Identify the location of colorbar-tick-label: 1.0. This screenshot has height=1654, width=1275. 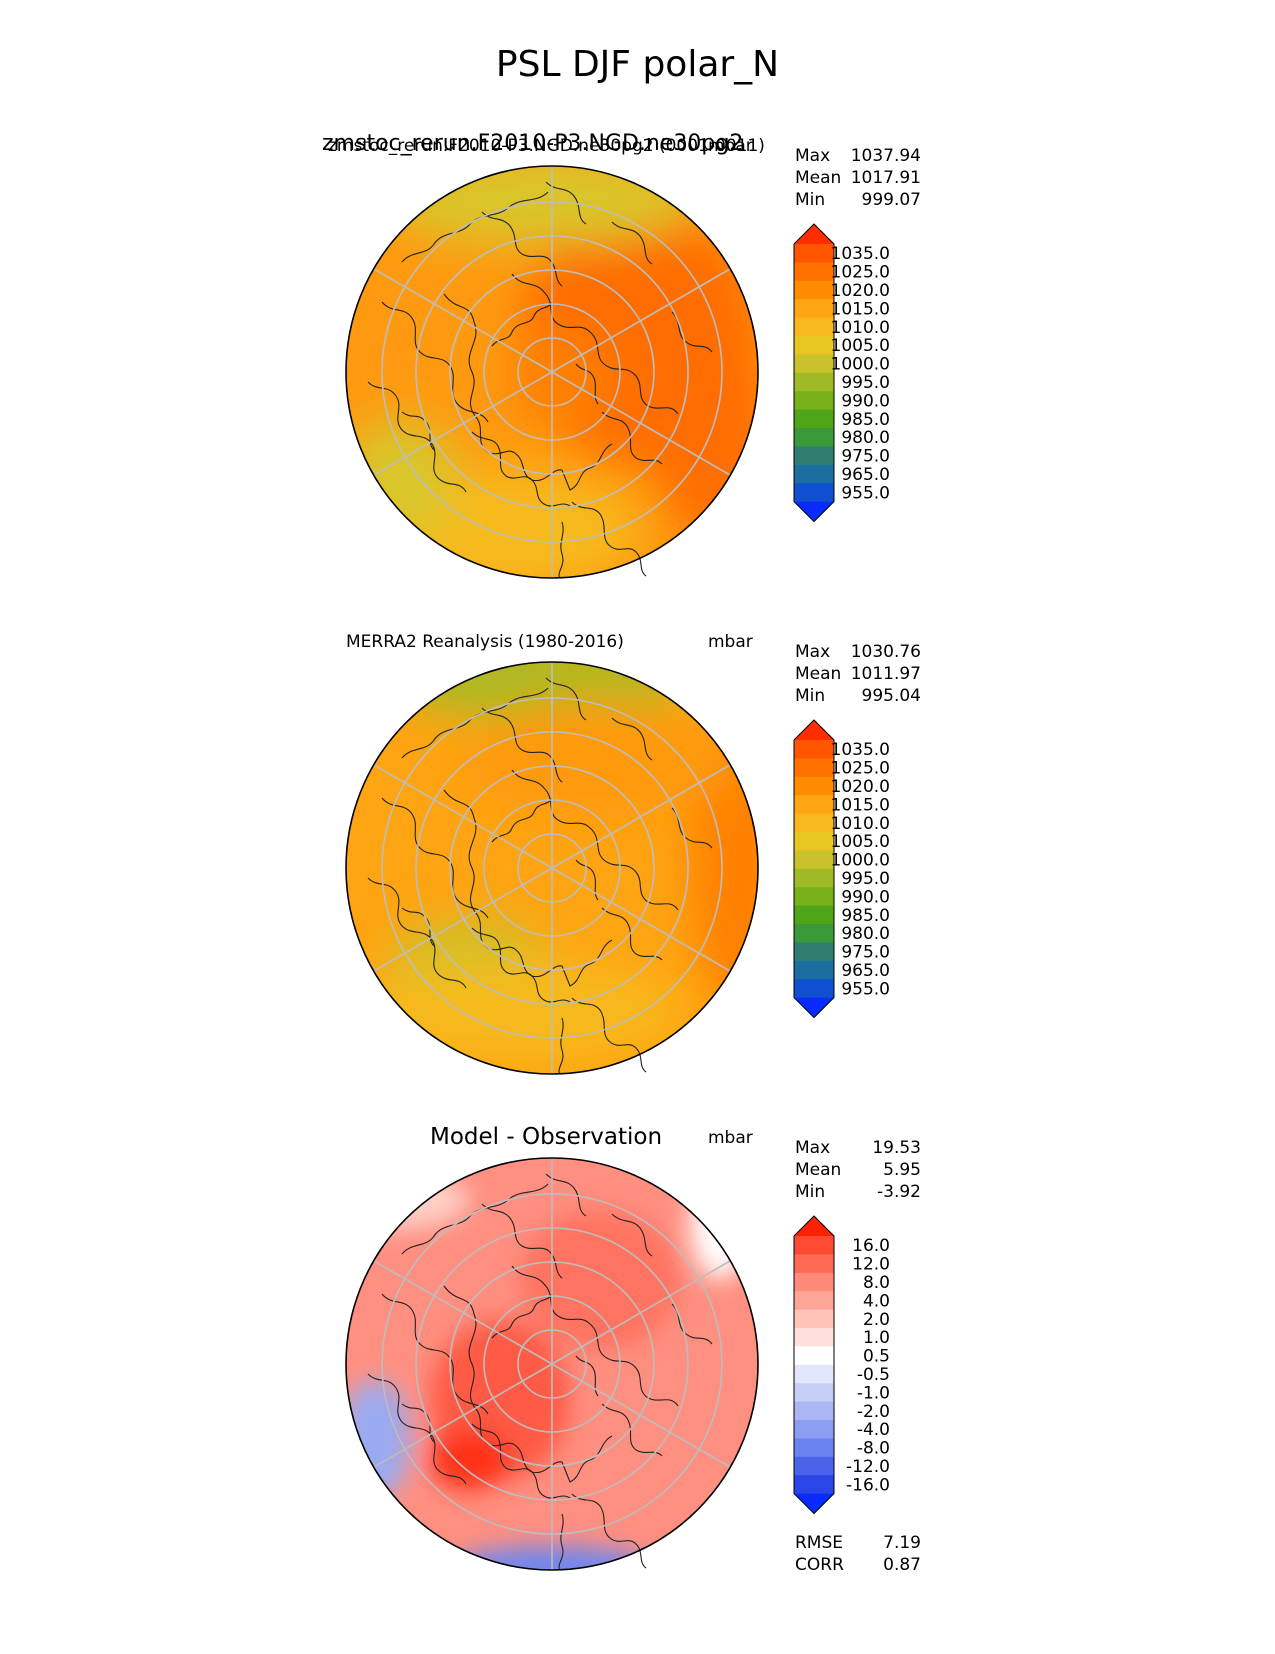
(876, 1338).